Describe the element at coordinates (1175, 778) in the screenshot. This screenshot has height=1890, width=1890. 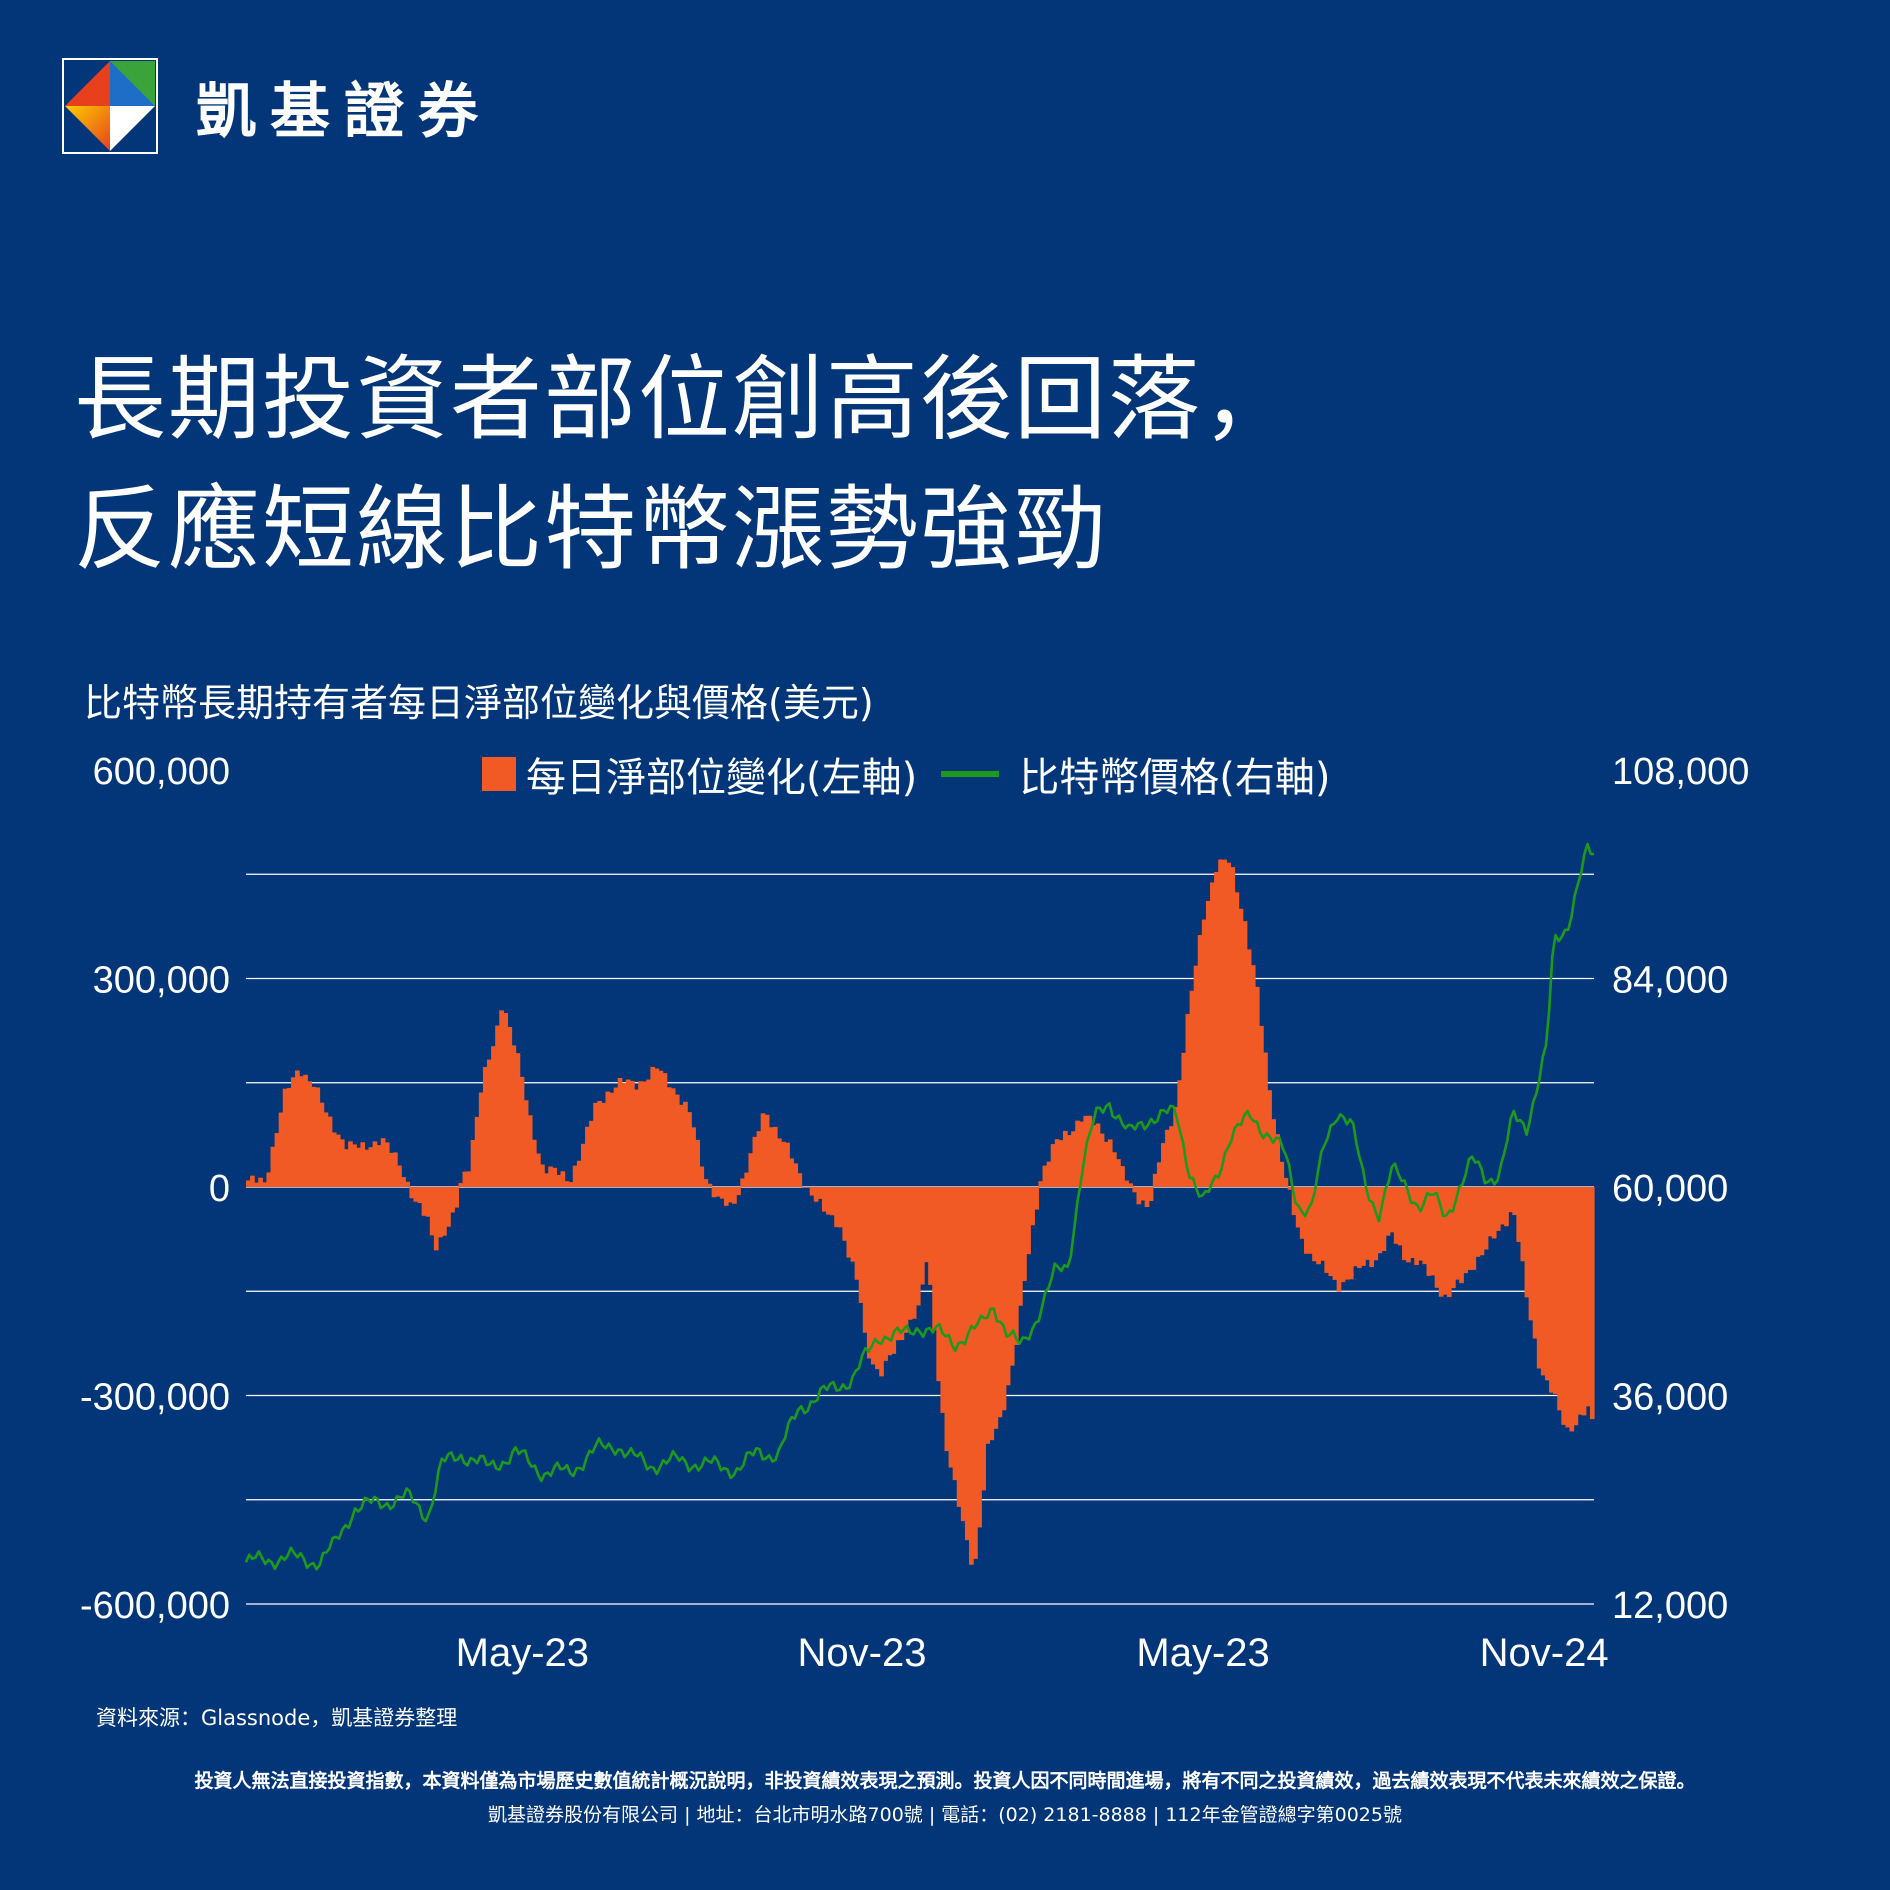
I see `legend-line-label: 比特幣價格(右軸)` at that location.